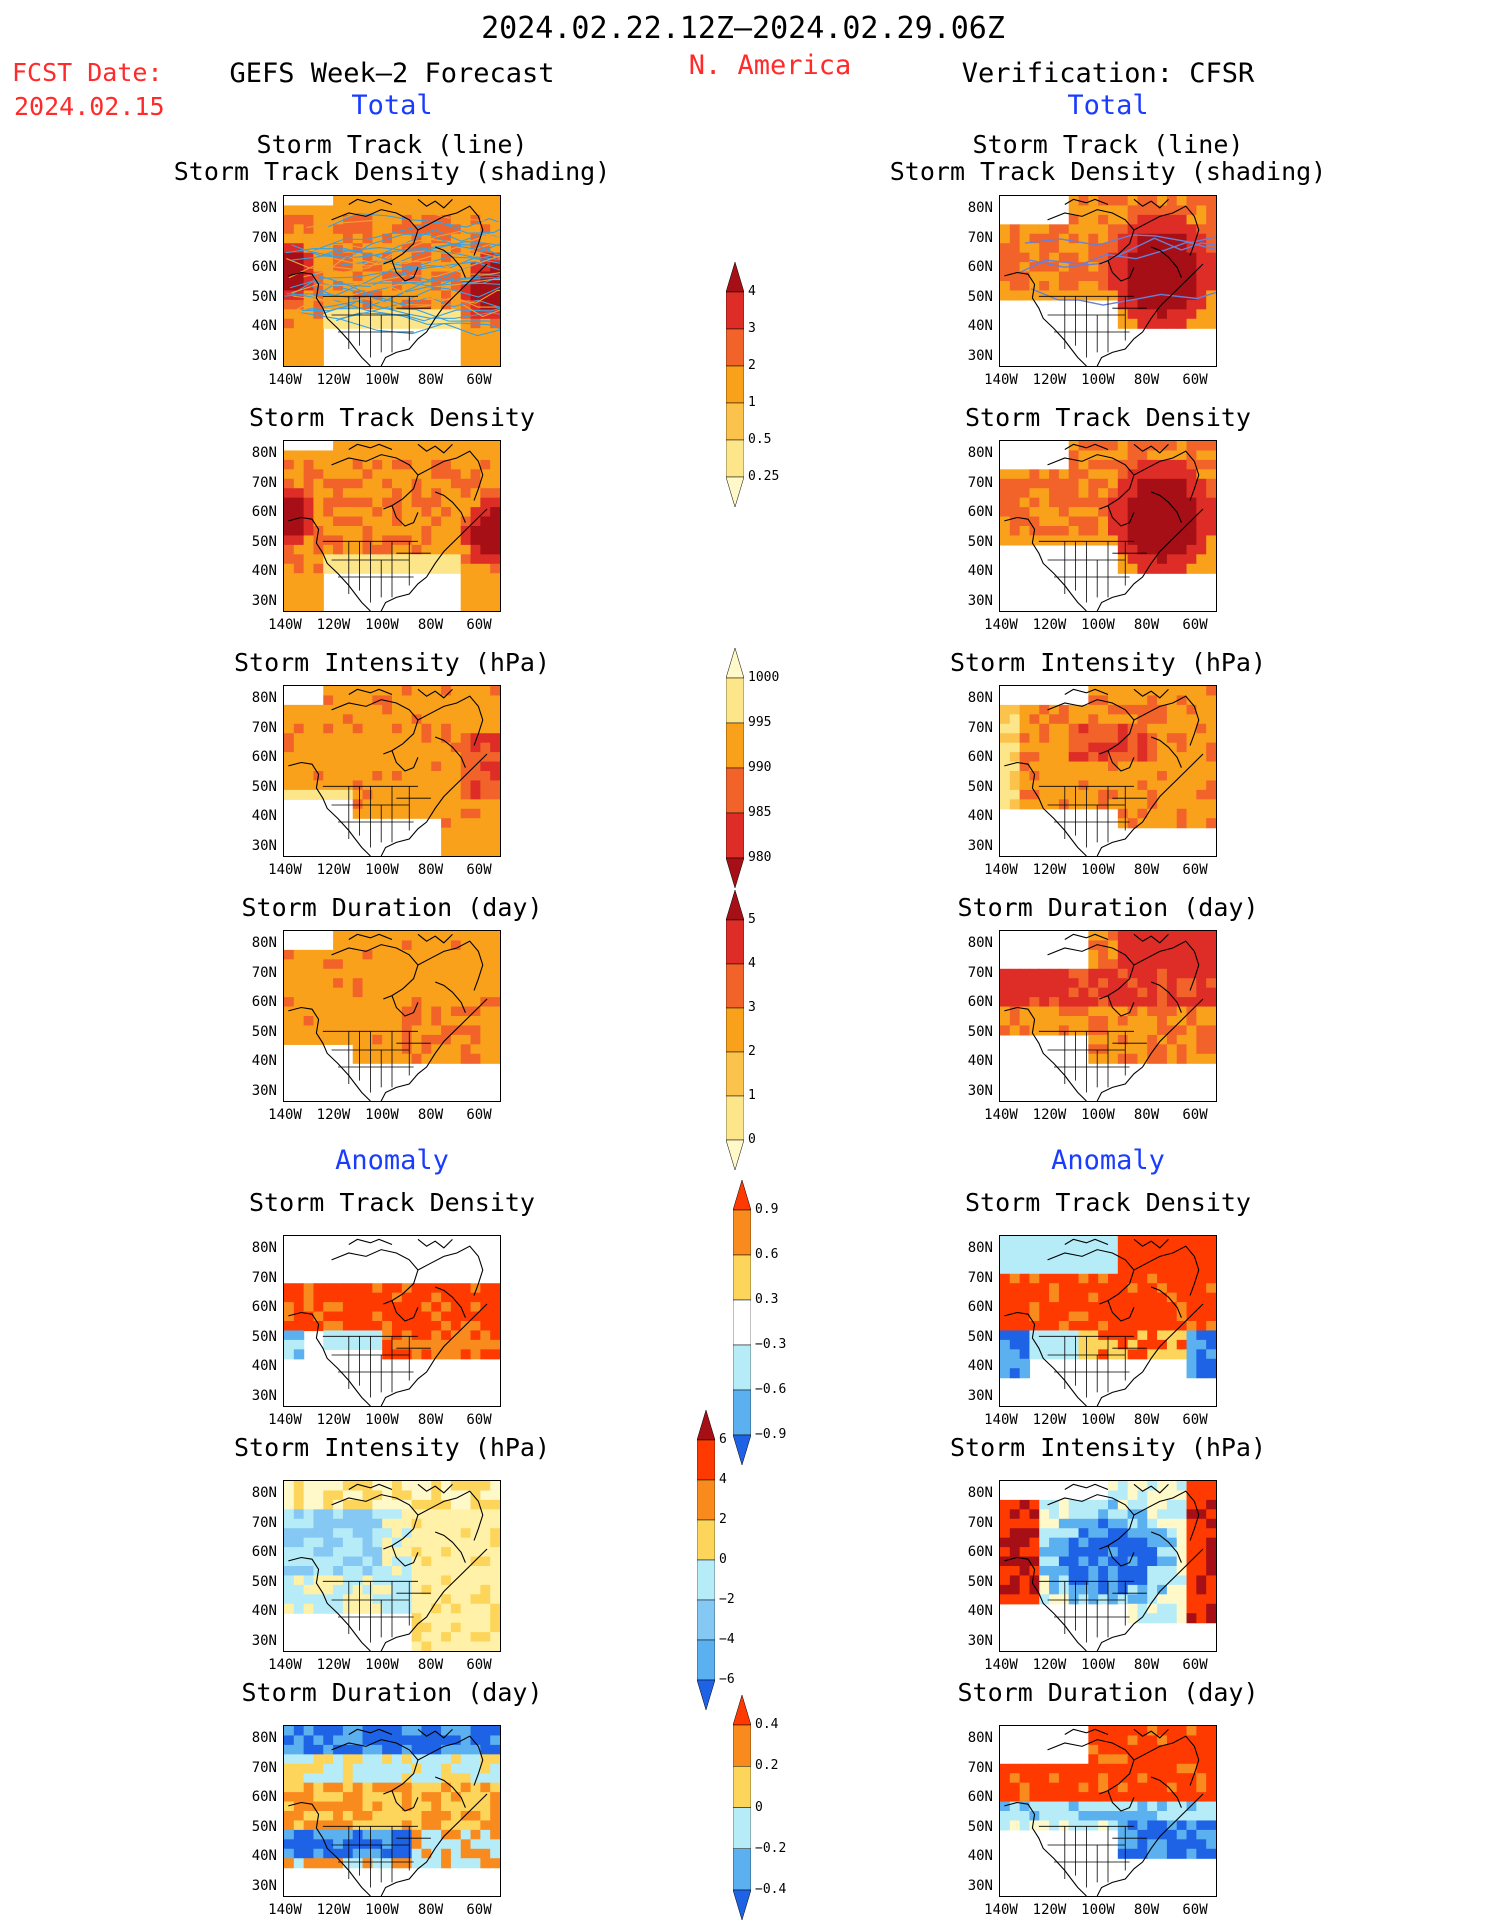 Image resolution: width=1487 pixels, height=1925 pixels. I want to click on colorbar-segment, so click(735, 1118).